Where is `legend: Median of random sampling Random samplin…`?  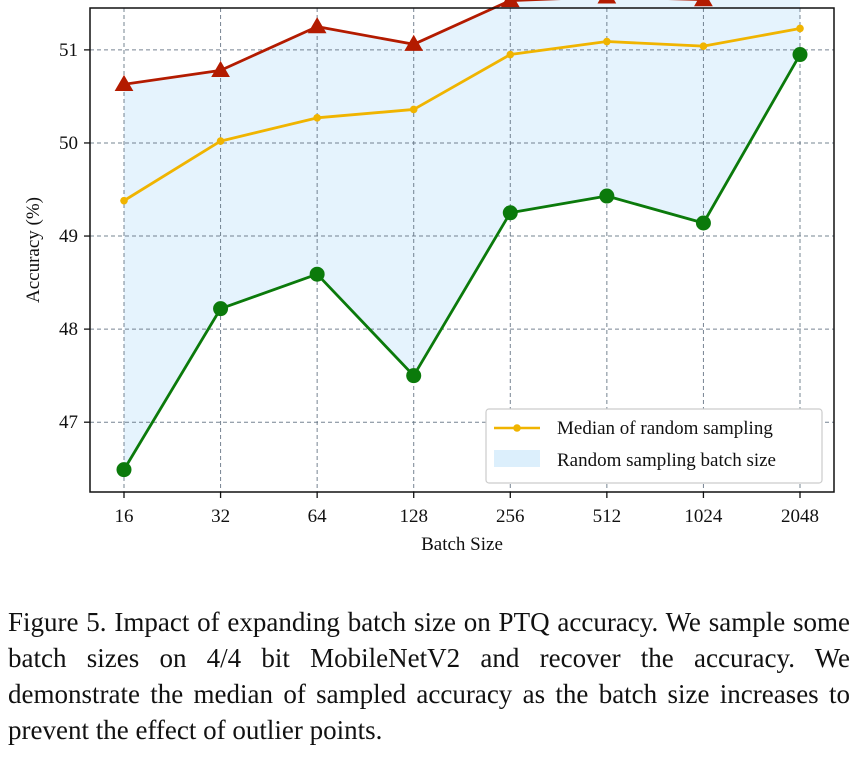
legend: Median of random sampling Random samplin… is located at coordinates (654, 446).